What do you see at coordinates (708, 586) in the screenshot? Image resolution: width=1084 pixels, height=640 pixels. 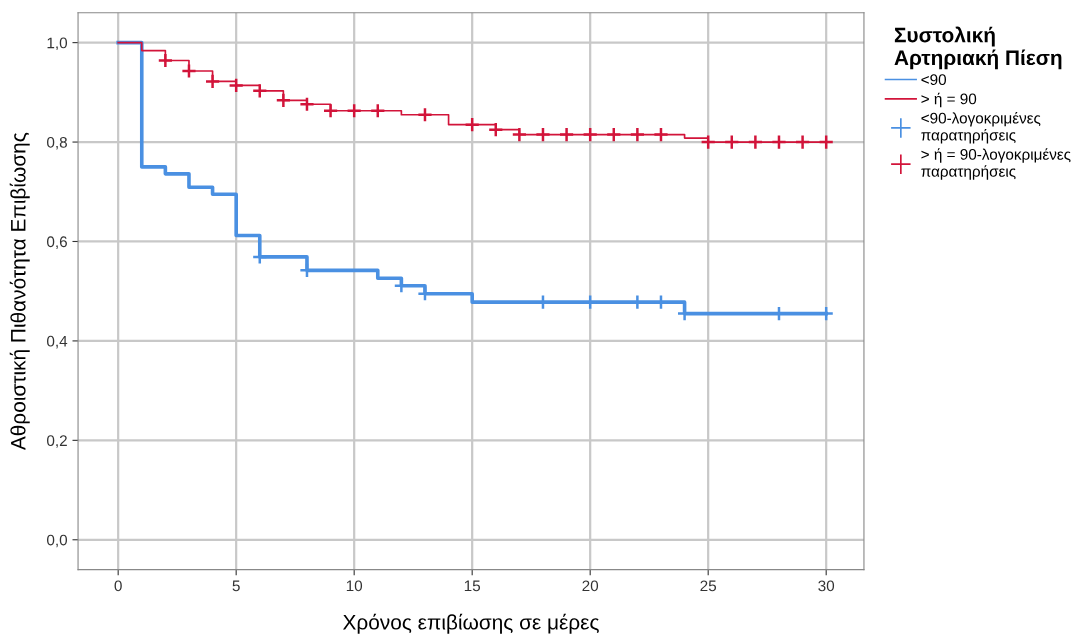 I see `x-tick-label: 25` at bounding box center [708, 586].